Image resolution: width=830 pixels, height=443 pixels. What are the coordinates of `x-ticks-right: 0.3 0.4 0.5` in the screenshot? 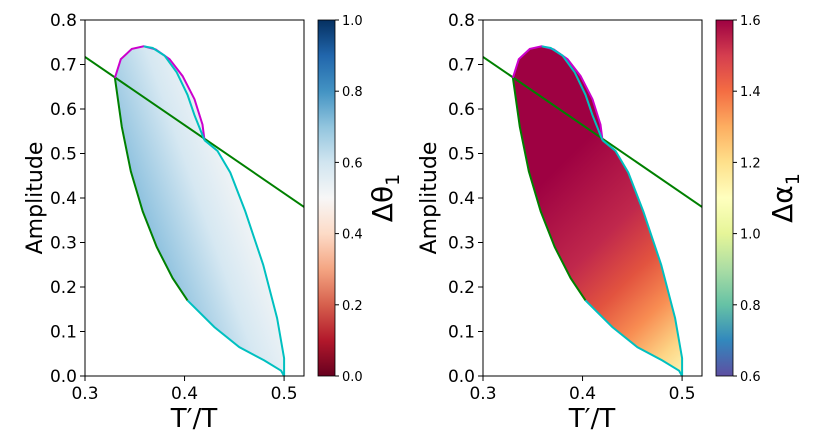 It's located at (582, 390).